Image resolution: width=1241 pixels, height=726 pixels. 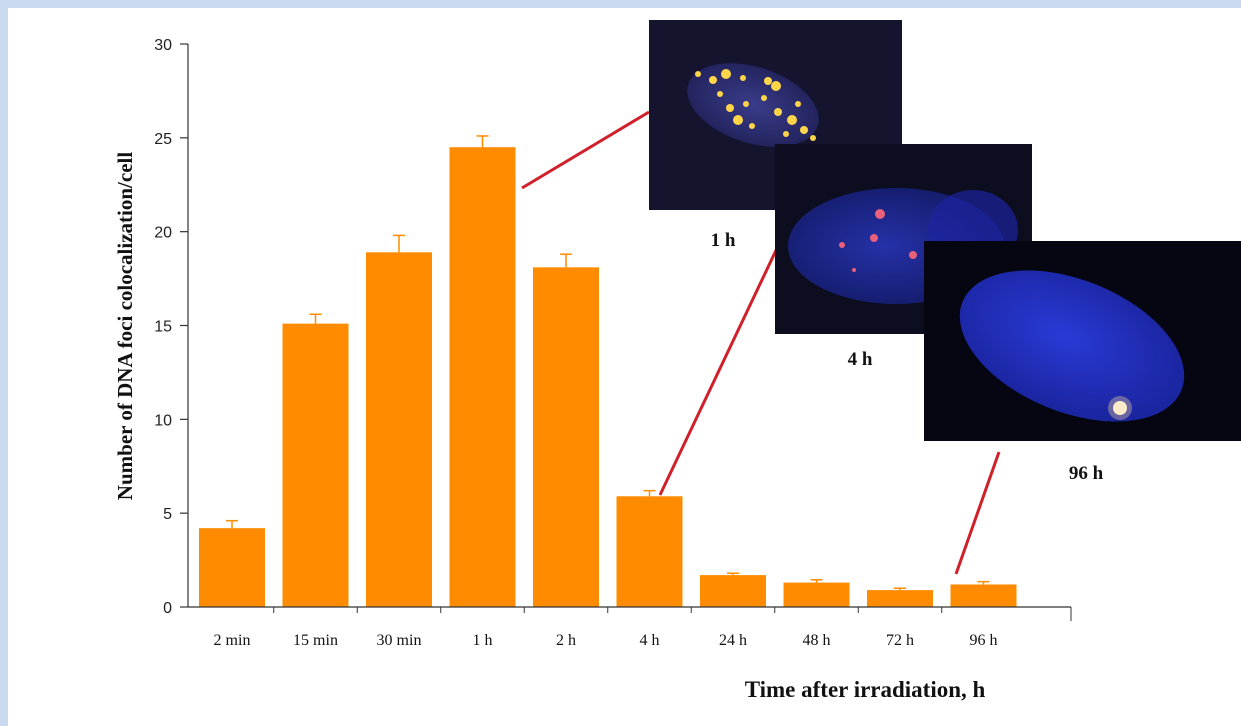 I want to click on y-tick-label: 30, so click(x=163, y=45).